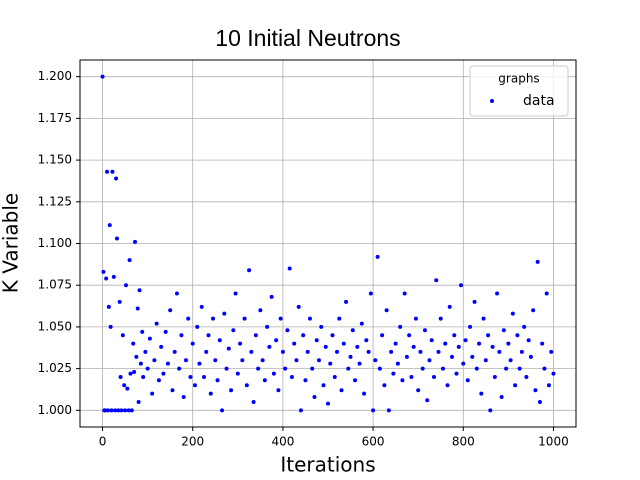 This screenshot has height=480, width=640. Describe the element at coordinates (539, 101) in the screenshot. I see `legend-label: data` at that location.